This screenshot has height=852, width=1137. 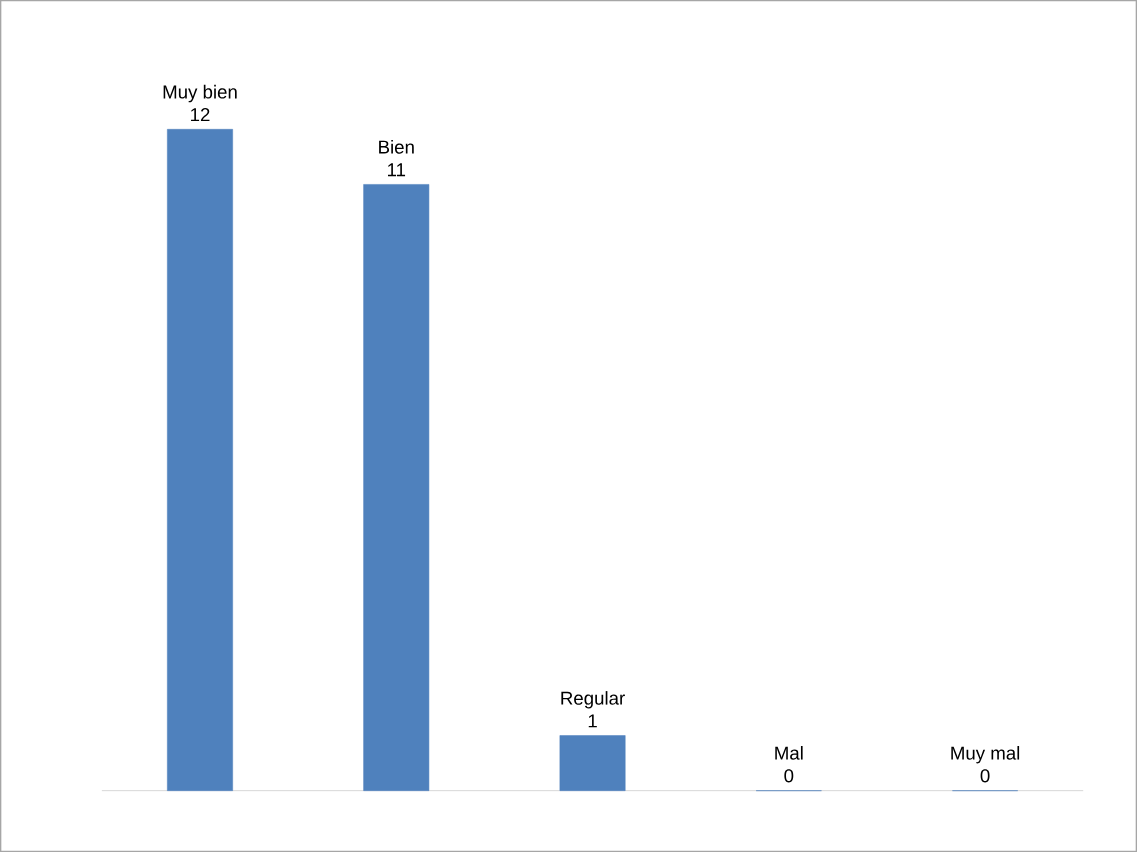 What do you see at coordinates (396, 146) in the screenshot?
I see `x-tick-label: Bien` at bounding box center [396, 146].